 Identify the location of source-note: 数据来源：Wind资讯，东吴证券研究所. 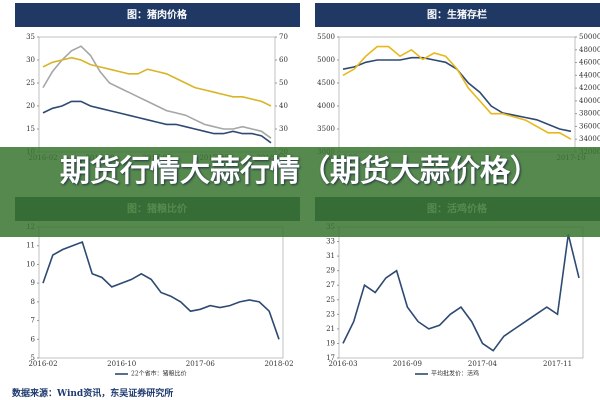
(93, 394).